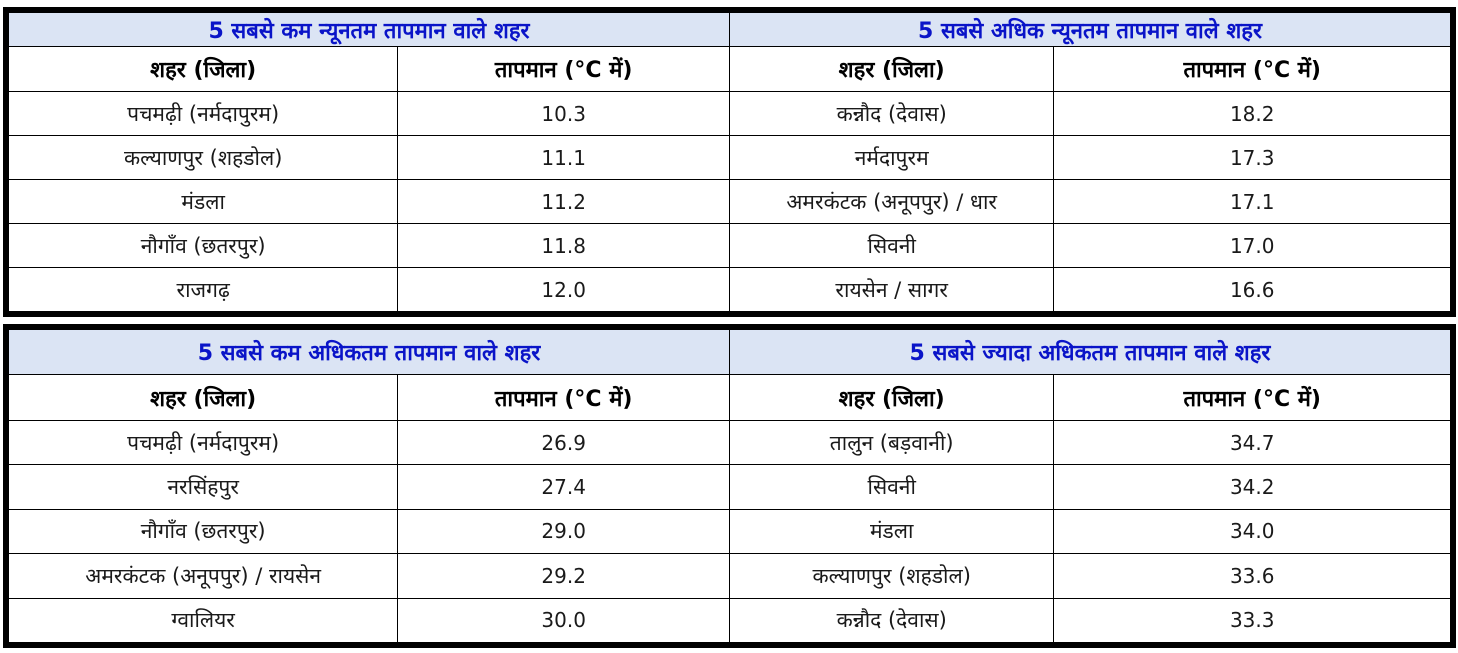 The image size is (1458, 653). Describe the element at coordinates (563, 620) in the screenshot. I see `temperature-cell: 30.0` at that location.